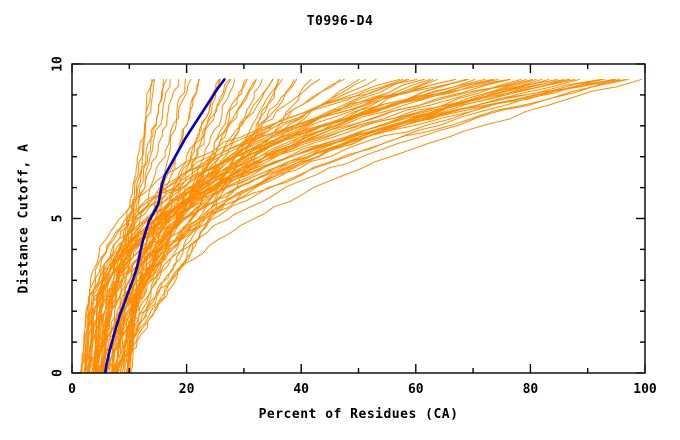  I want to click on y-tick-label: 0, so click(58, 373).